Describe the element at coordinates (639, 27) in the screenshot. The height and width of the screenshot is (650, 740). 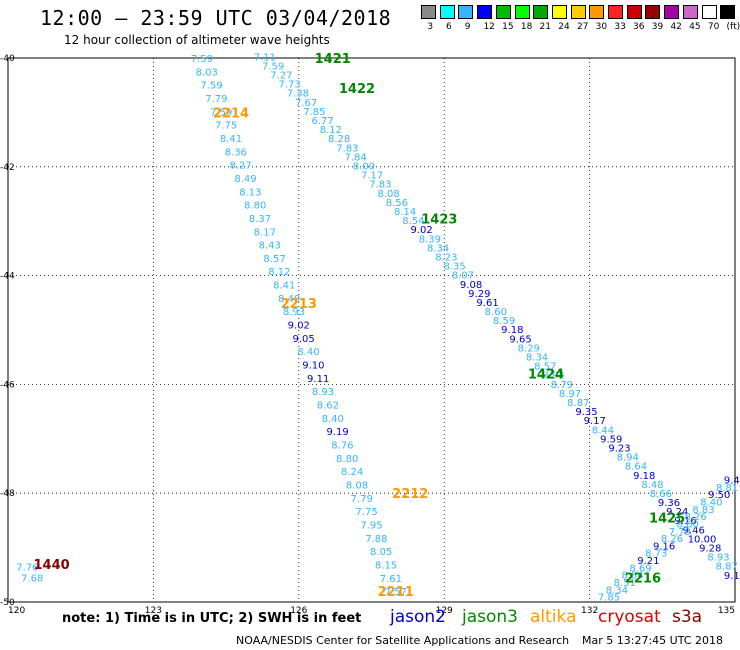
I see `colorbar-label: 36` at that location.